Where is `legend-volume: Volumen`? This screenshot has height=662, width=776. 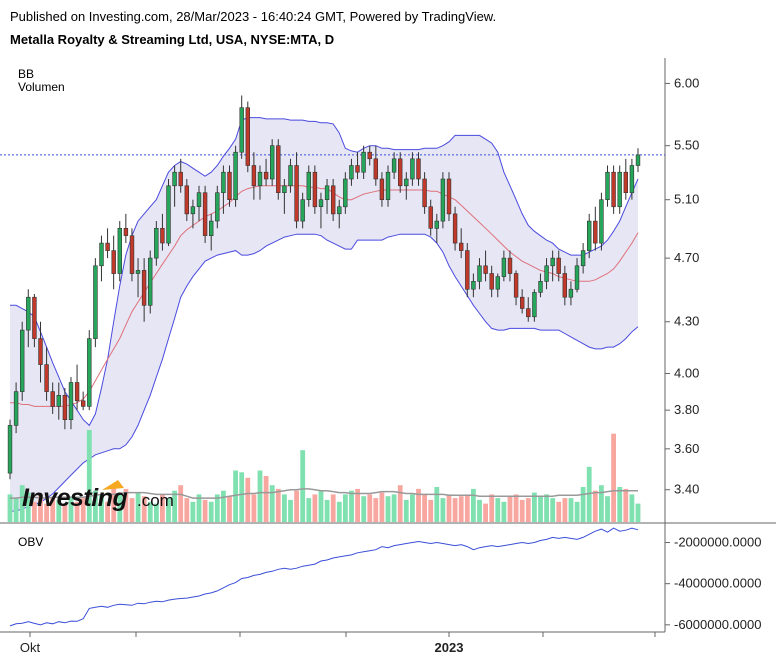 legend-volume: Volumen is located at coordinates (41, 87).